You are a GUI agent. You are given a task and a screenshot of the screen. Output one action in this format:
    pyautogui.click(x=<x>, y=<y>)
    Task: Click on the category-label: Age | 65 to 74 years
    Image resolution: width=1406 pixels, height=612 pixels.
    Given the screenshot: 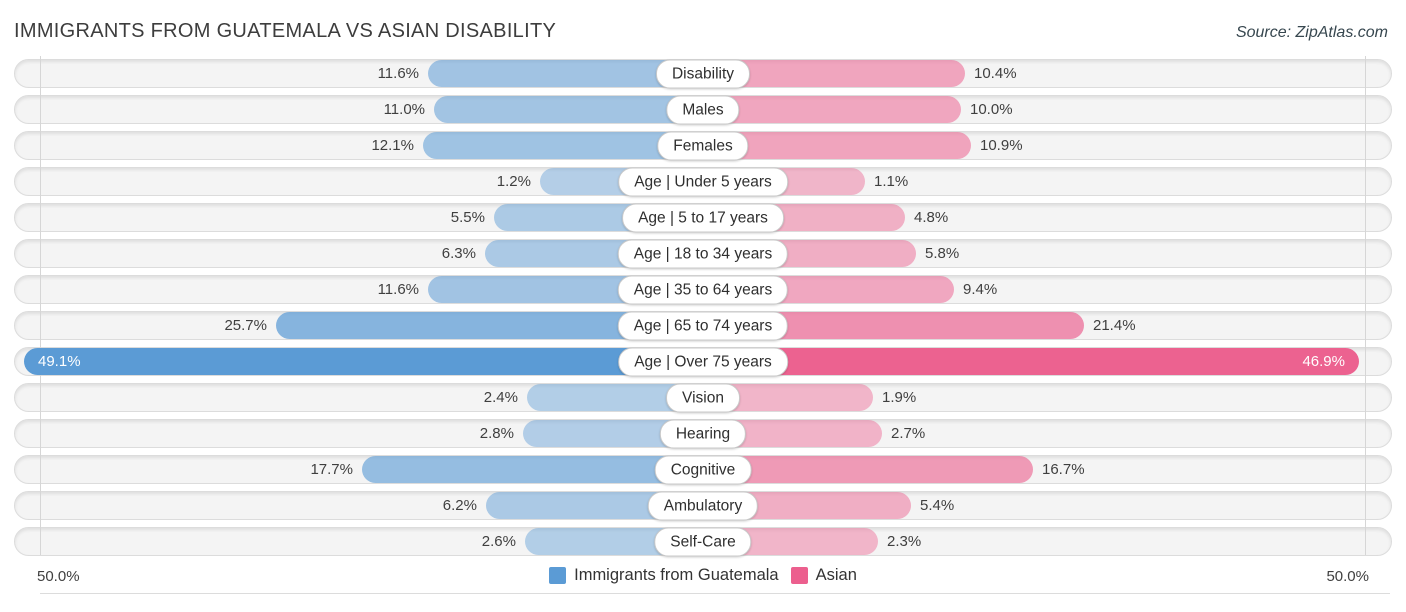 What is the action you would take?
    pyautogui.click(x=703, y=325)
    